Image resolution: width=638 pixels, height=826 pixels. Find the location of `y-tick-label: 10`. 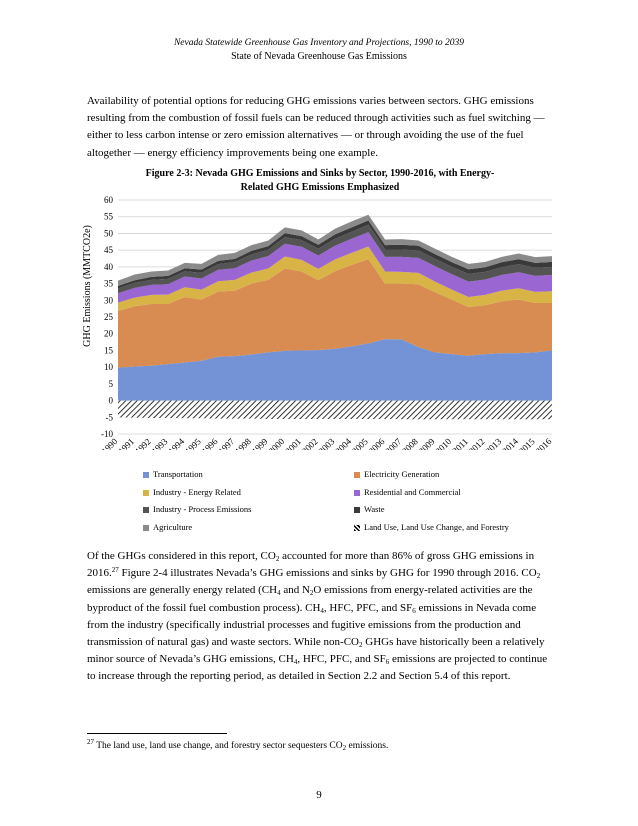

y-tick-label: 10 is located at coordinates (109, 367).